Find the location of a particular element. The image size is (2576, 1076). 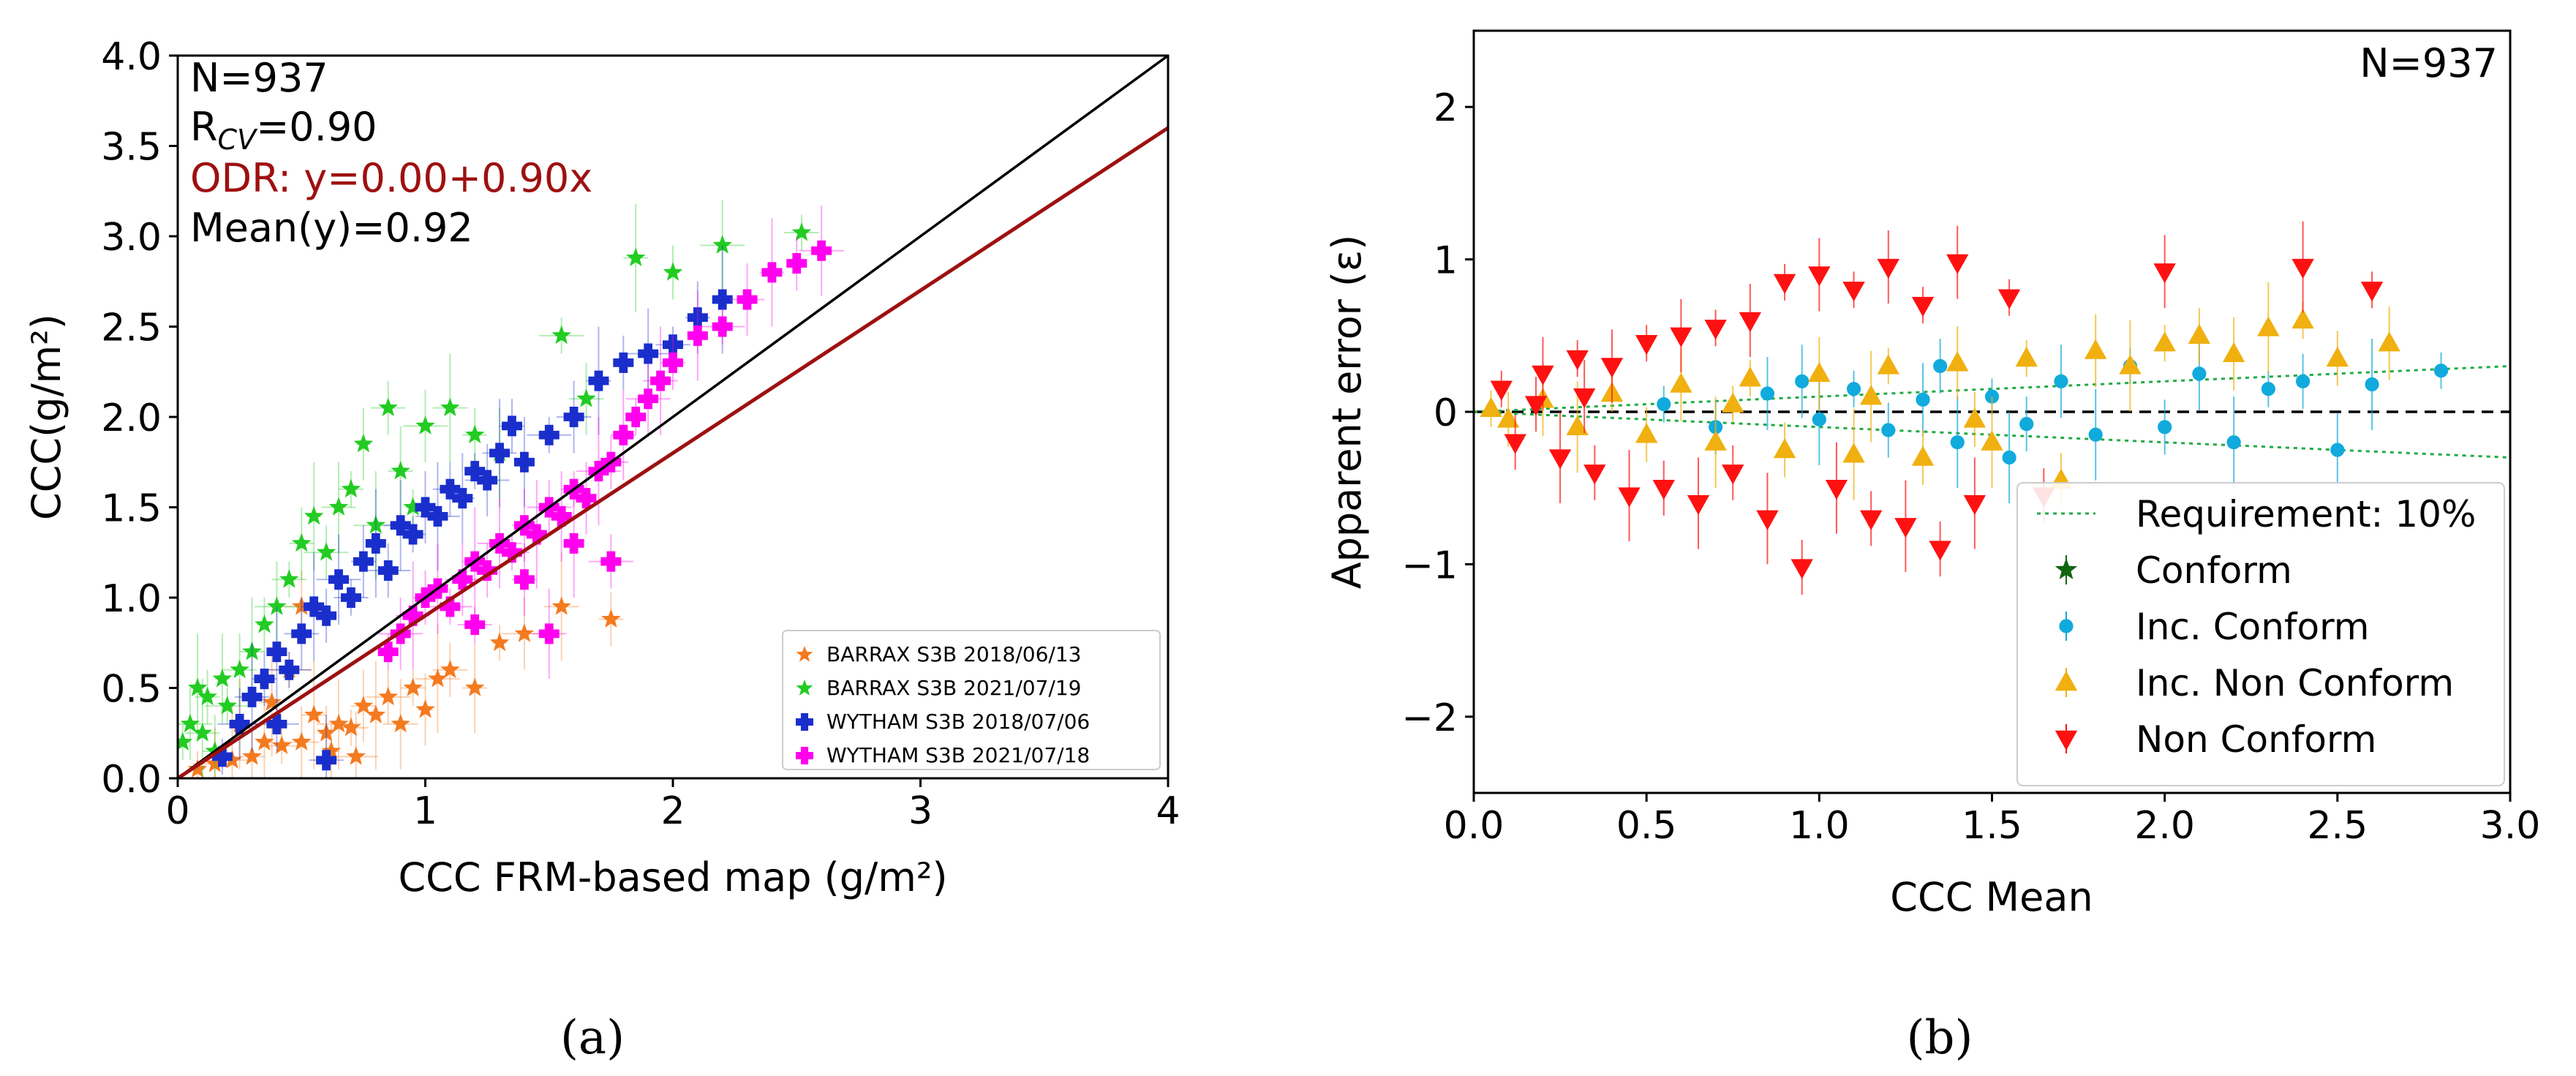

y-tick-label: 2.0 is located at coordinates (131, 418).